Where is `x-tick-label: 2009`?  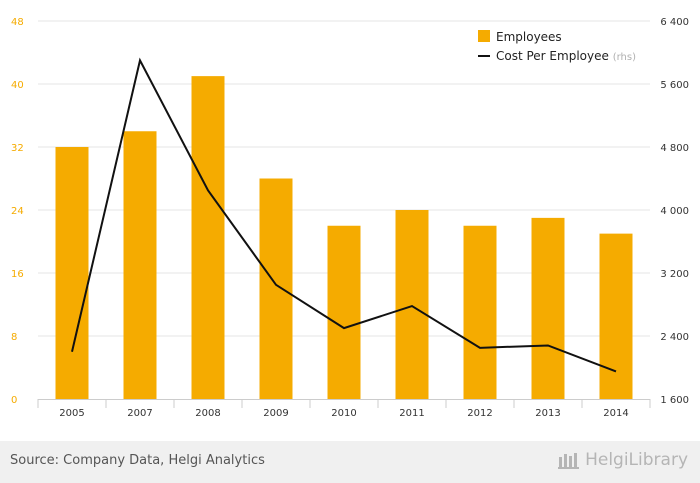
x-tick-label: 2009 is located at coordinates (275, 413).